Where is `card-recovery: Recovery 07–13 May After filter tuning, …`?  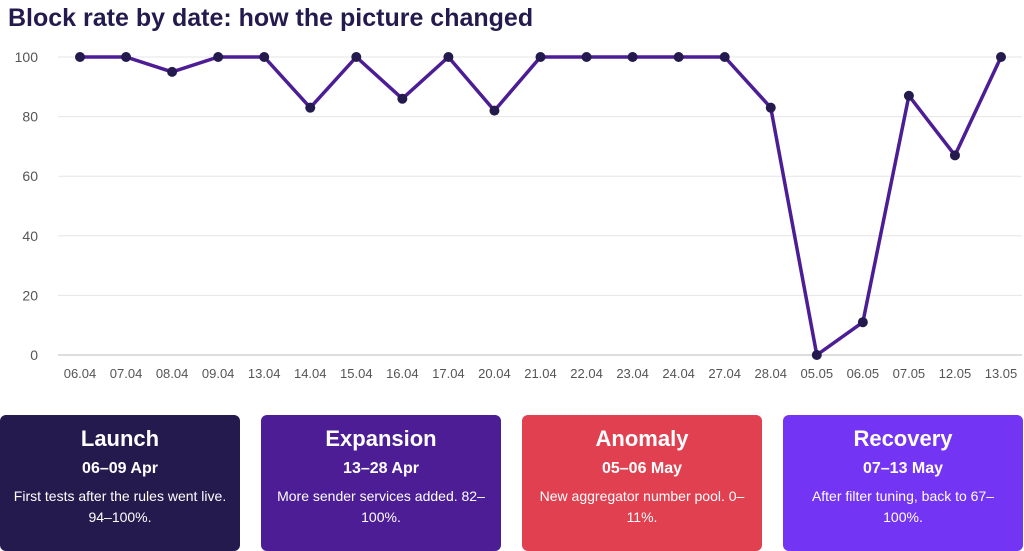
card-recovery: Recovery 07–13 May After filter tuning, … is located at coordinates (903, 483).